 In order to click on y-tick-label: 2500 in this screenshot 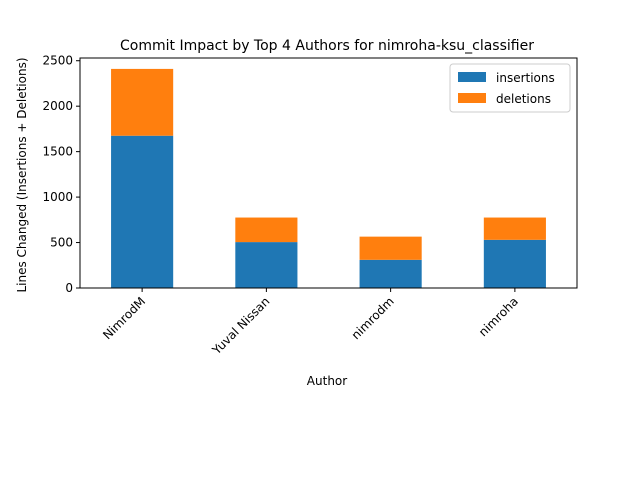, I will do `click(57, 61)`.